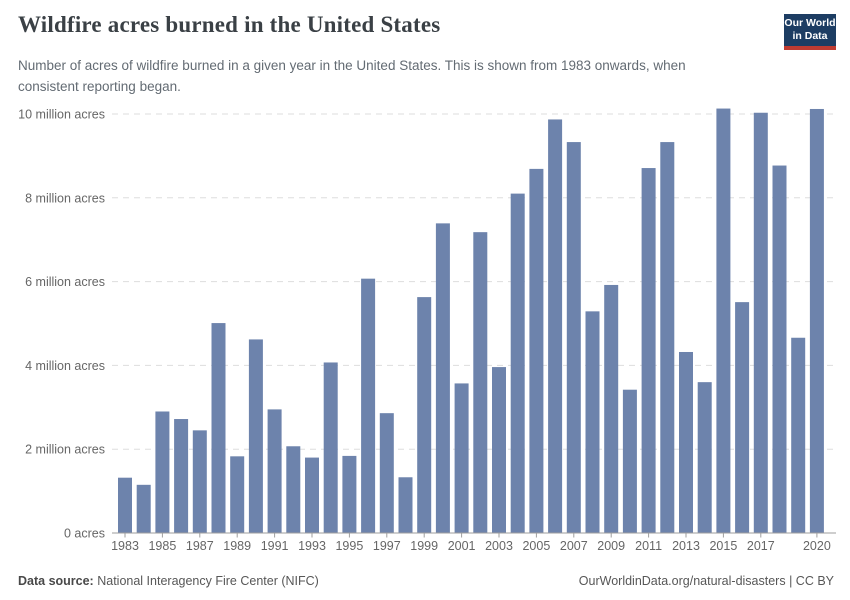 The width and height of the screenshot is (850, 600). I want to click on bar-2003, so click(499, 450).